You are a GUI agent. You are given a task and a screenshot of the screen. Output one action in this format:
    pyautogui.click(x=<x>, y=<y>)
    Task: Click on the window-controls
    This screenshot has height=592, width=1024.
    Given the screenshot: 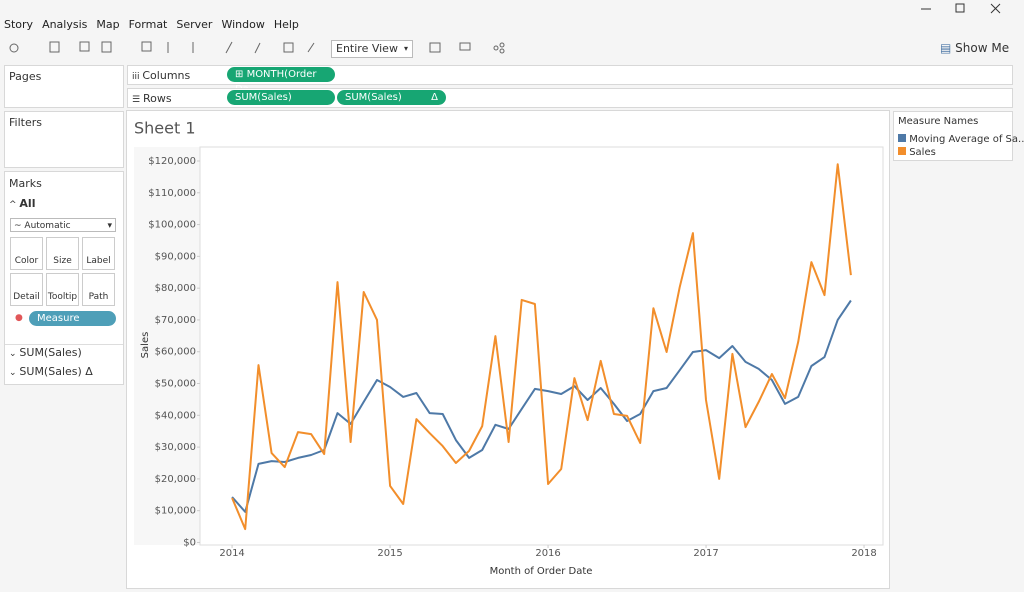 What is the action you would take?
    pyautogui.click(x=965, y=9)
    